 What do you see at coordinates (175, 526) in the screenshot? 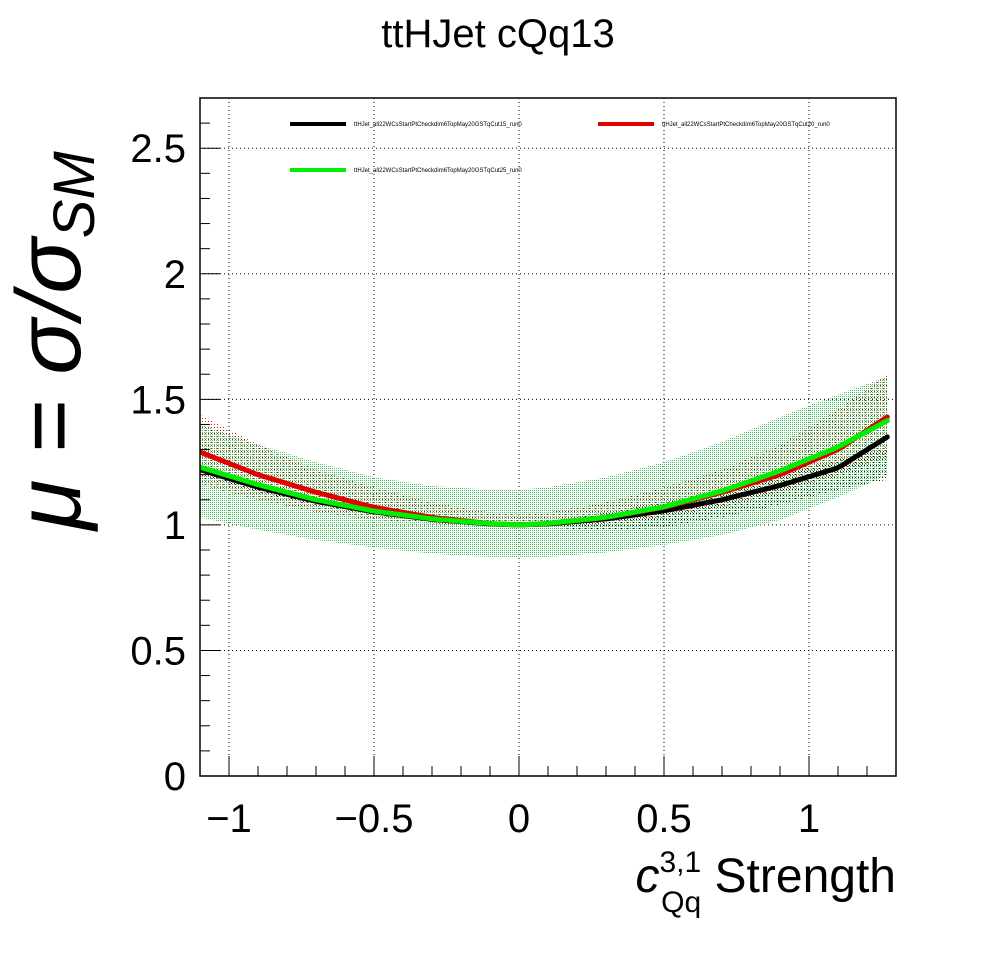
I see `y-tick-label: 1` at bounding box center [175, 526].